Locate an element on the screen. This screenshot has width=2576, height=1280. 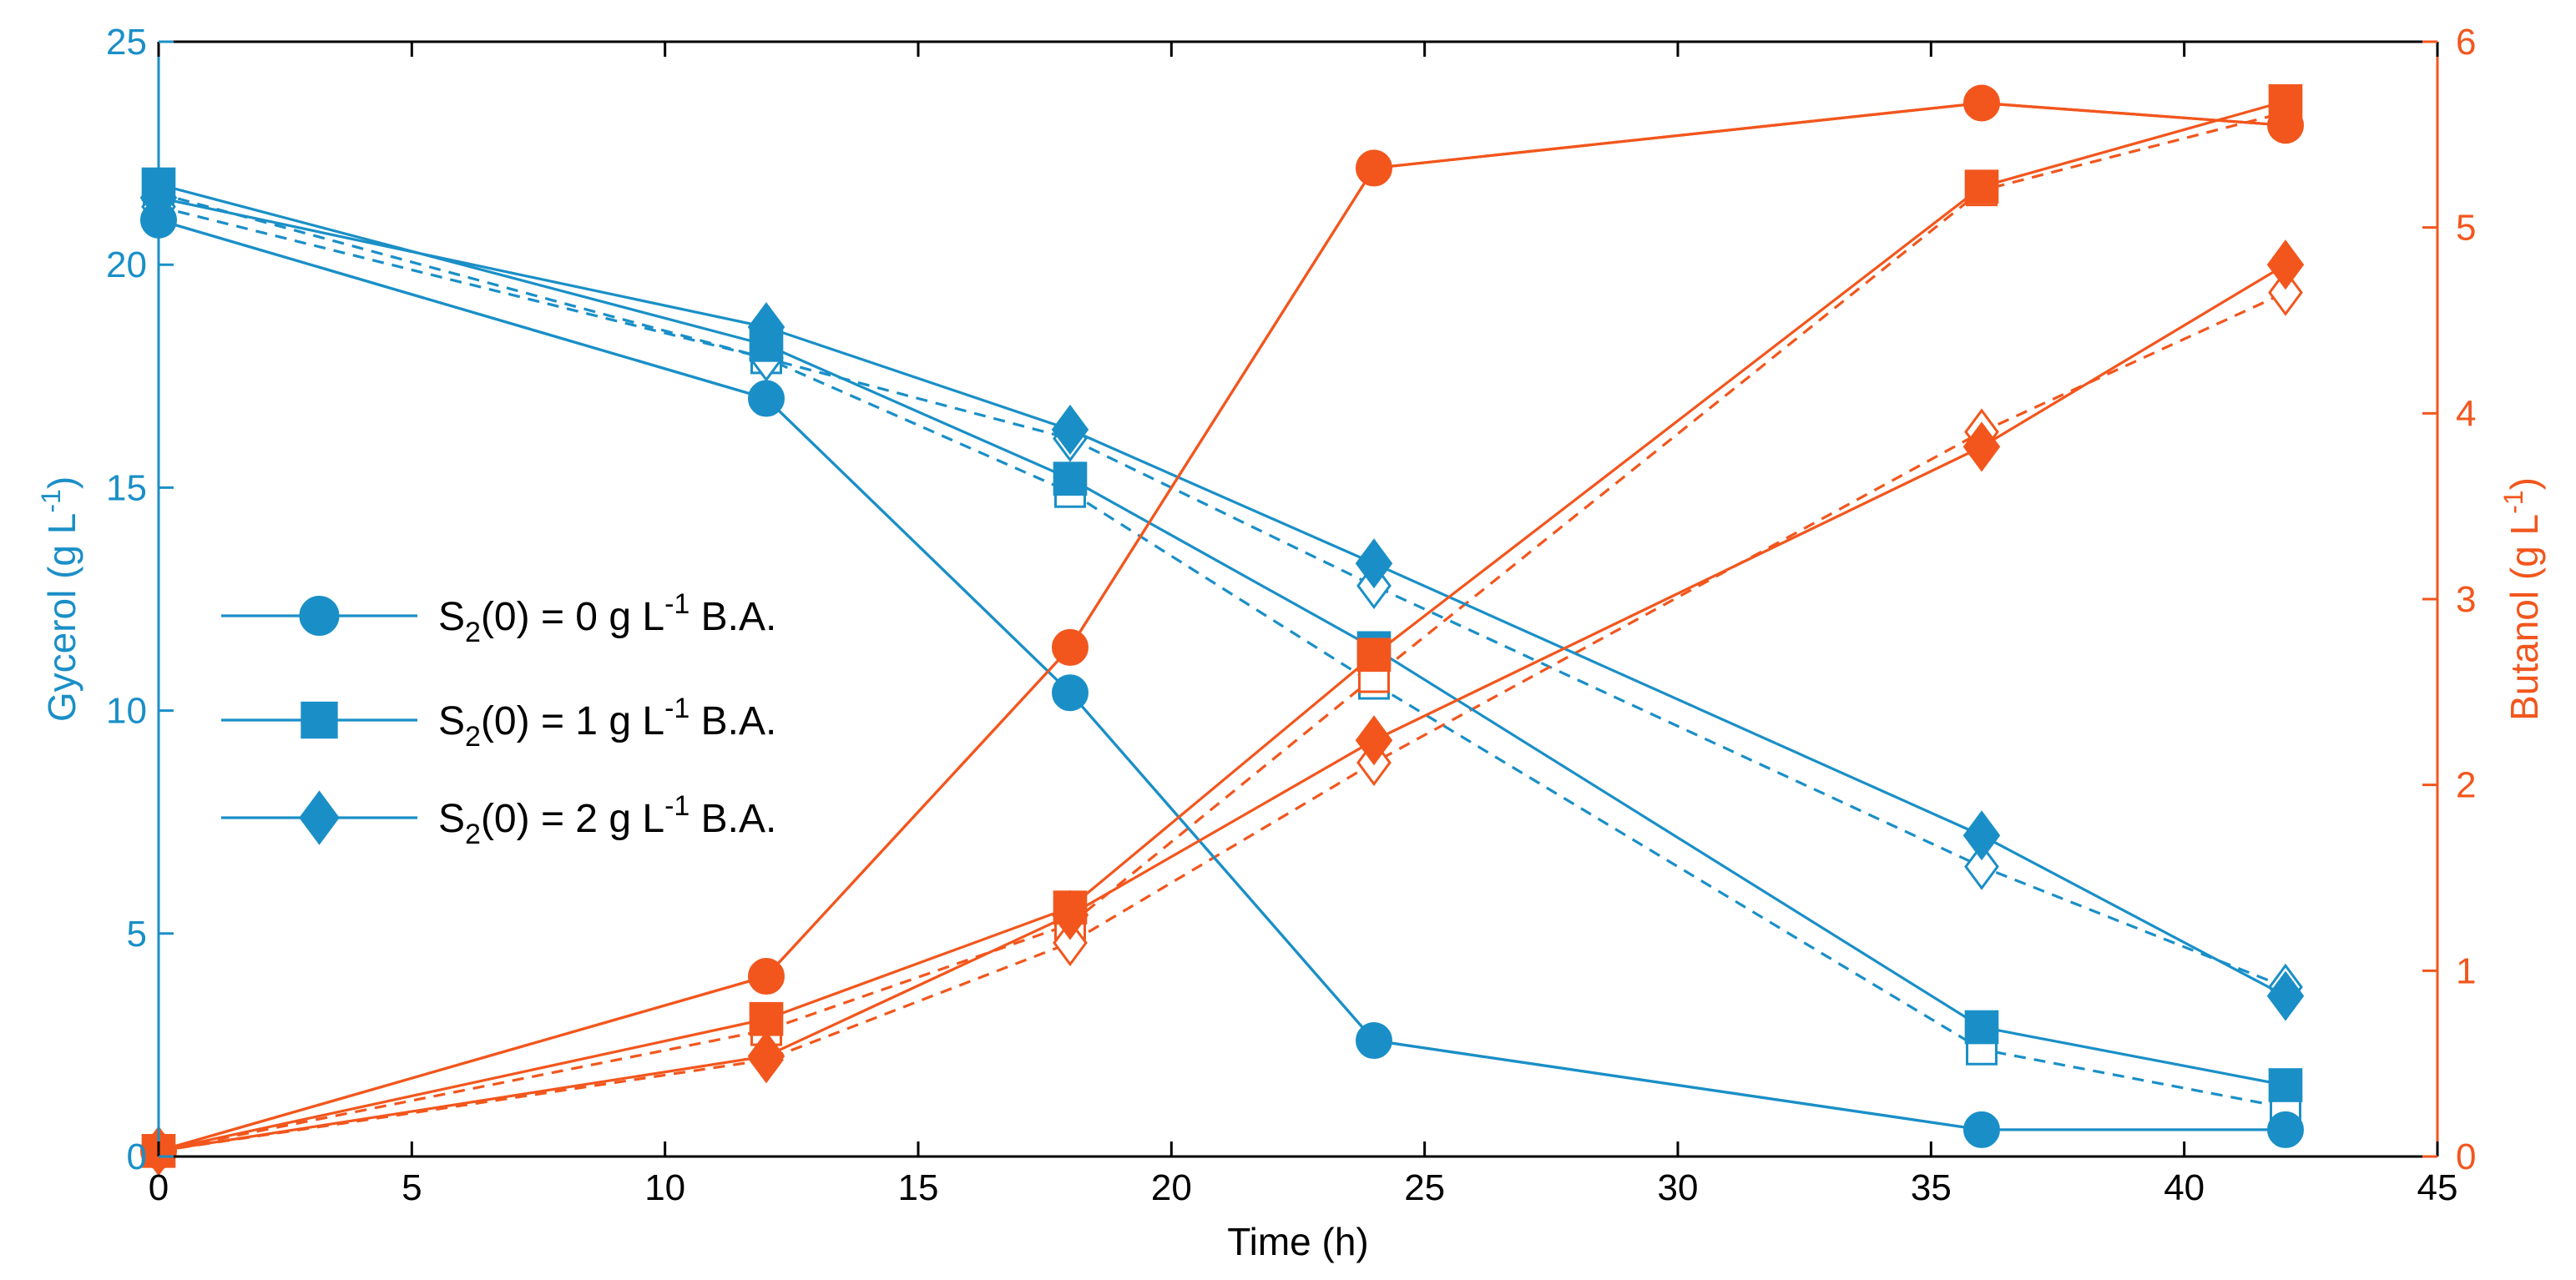
legend-marker-circle is located at coordinates (319, 616).